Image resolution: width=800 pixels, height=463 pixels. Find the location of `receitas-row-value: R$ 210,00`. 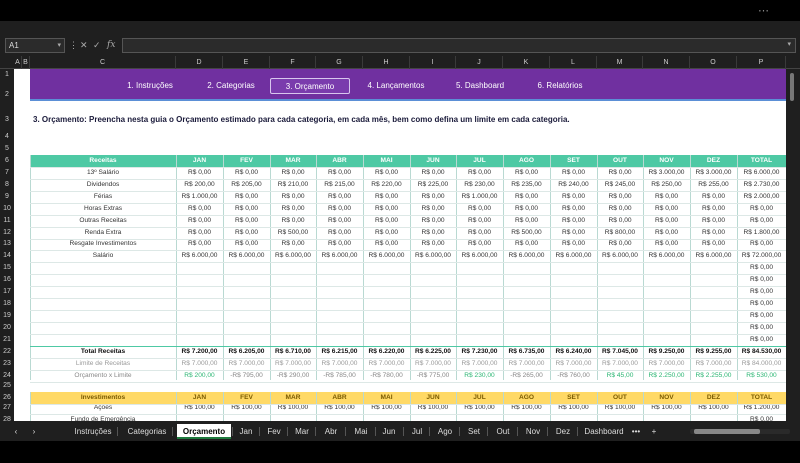

receitas-row-value: R$ 210,00 is located at coordinates (293, 184).